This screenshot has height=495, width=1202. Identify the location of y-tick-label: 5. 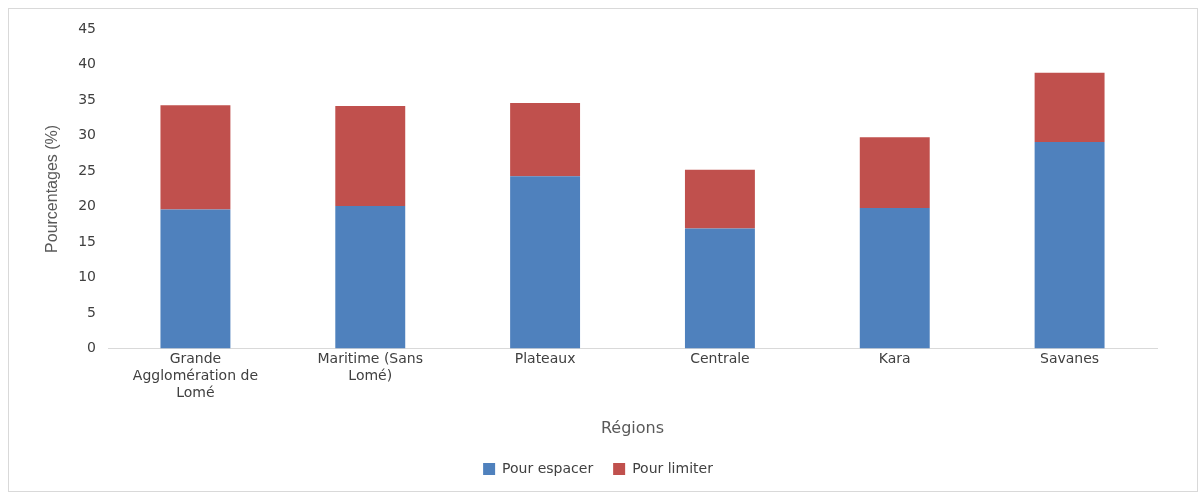
(92, 311).